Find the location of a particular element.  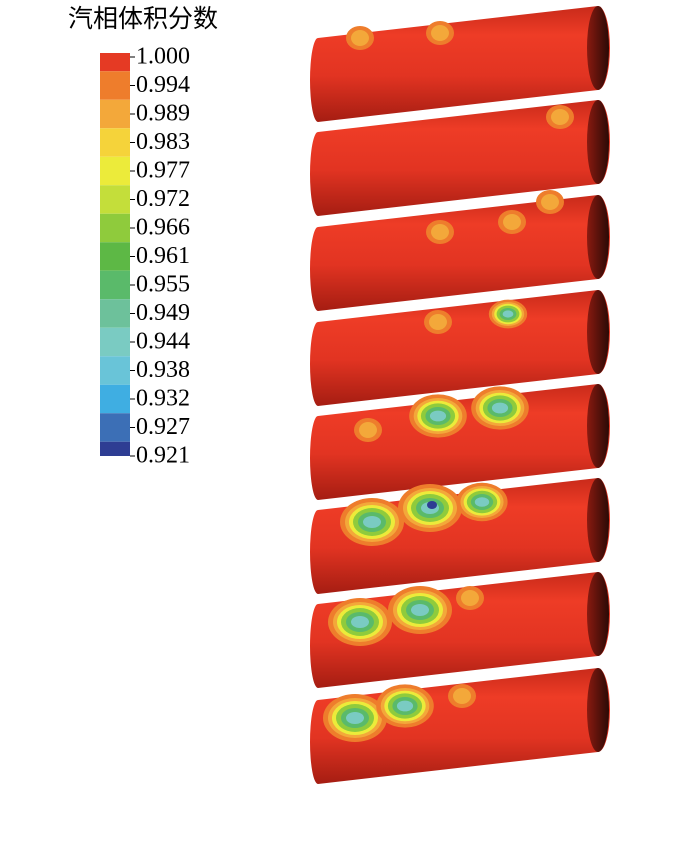

colorbar-label: 0.927 is located at coordinates (163, 427).